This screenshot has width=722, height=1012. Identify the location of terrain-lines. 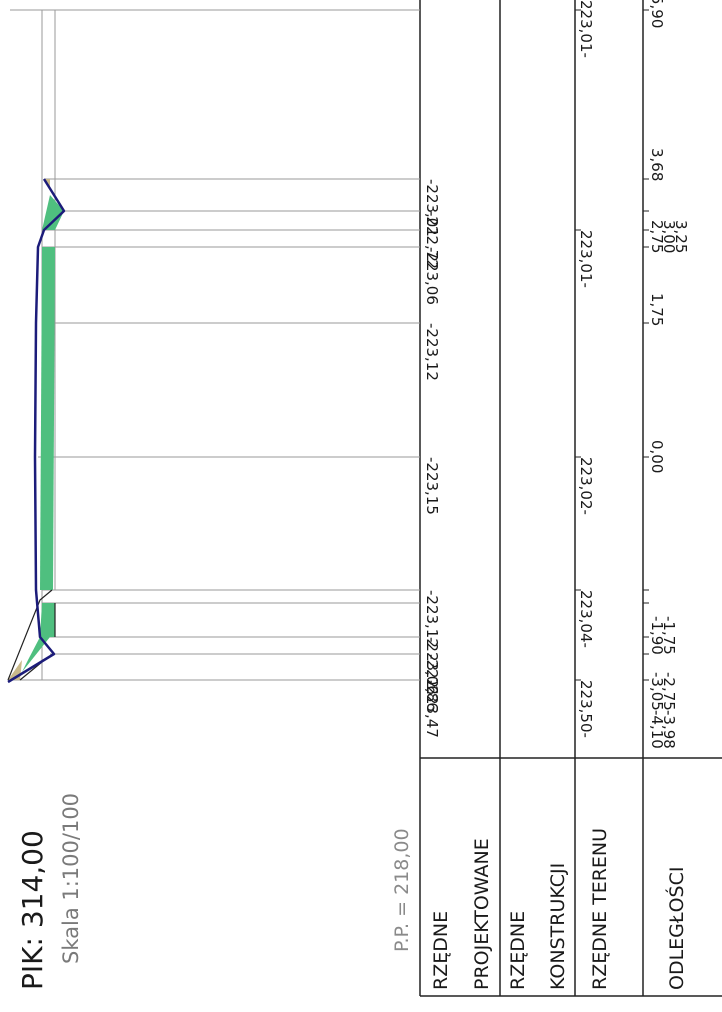
(31, 635).